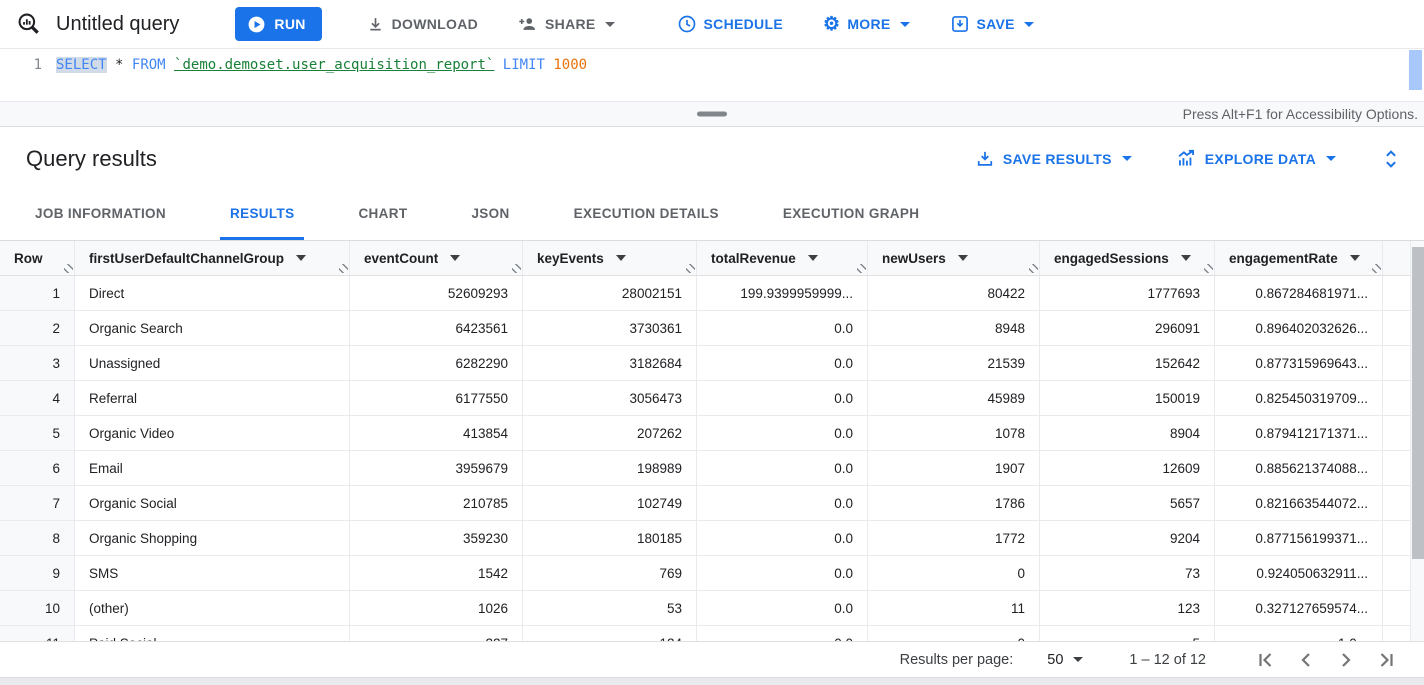 The height and width of the screenshot is (685, 1424). What do you see at coordinates (1300, 114) in the screenshot?
I see `accessibility-hint: Press Alt+F1 for Accessibility Options.` at bounding box center [1300, 114].